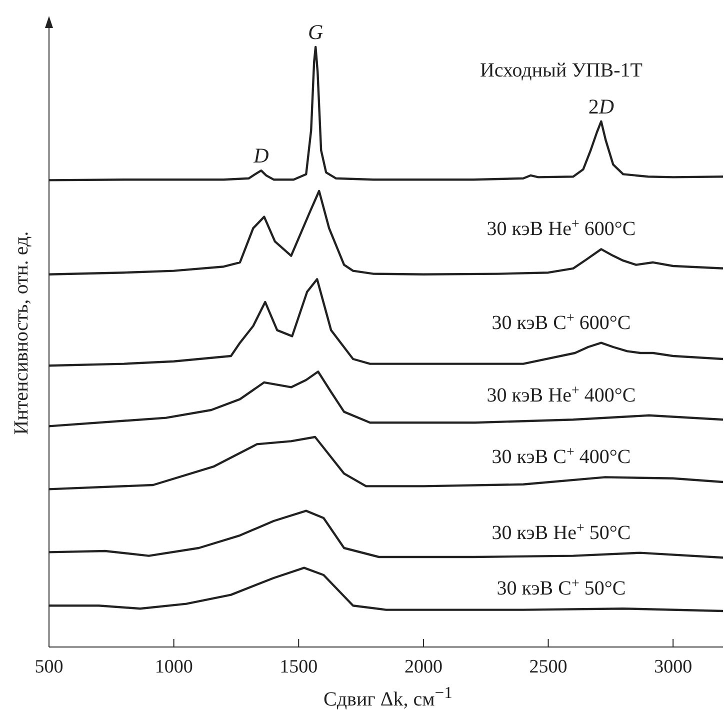 This screenshot has height=710, width=727. Describe the element at coordinates (561, 588) in the screenshot. I see `series-label: 30 кэВ C$^{+}$ 50°C` at that location.